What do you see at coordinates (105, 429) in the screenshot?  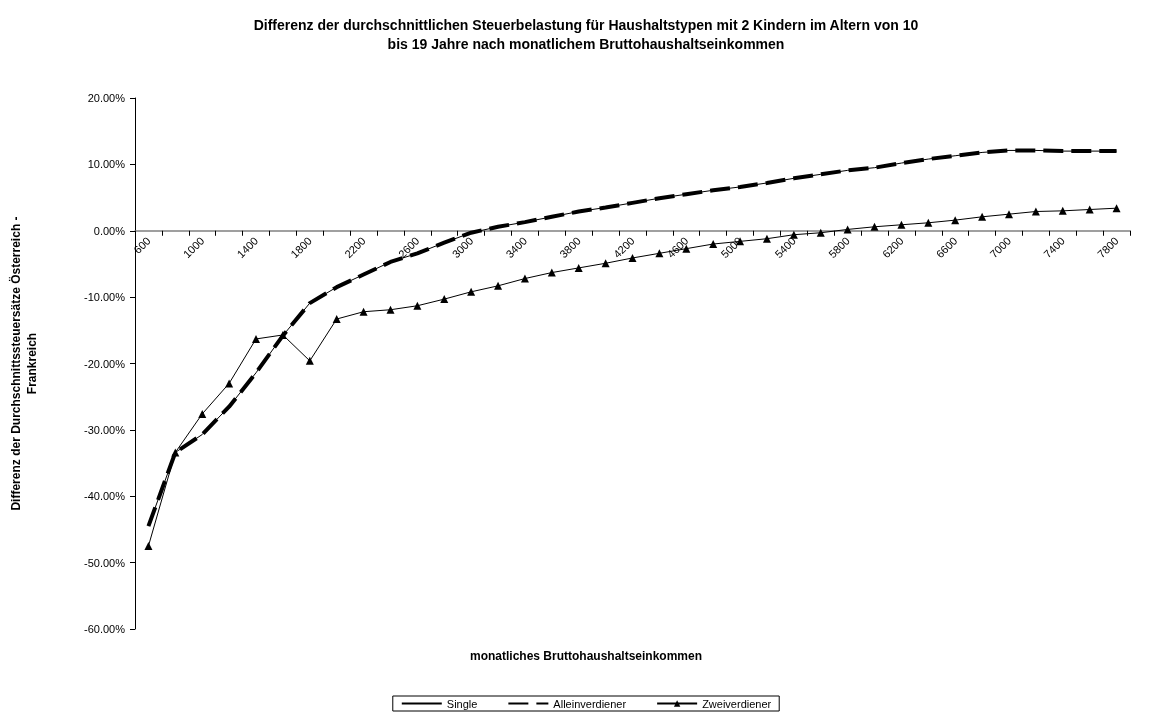 I see `y-tick-label: -30.00%` at bounding box center [105, 429].